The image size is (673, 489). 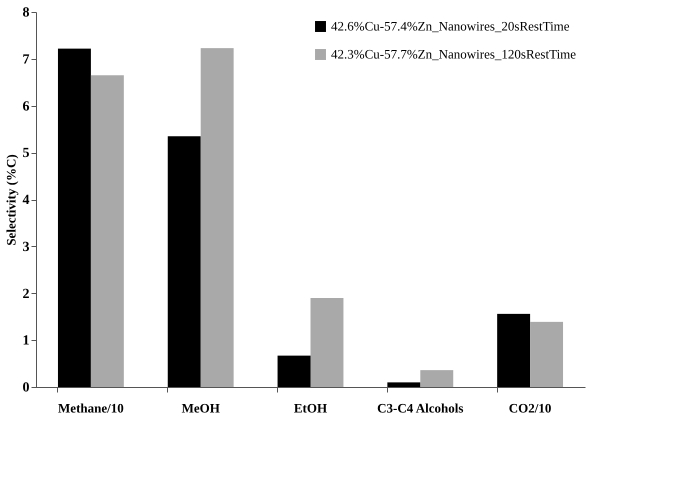 What do you see at coordinates (530, 408) in the screenshot?
I see `x-tick-label: CO2/10` at bounding box center [530, 408].